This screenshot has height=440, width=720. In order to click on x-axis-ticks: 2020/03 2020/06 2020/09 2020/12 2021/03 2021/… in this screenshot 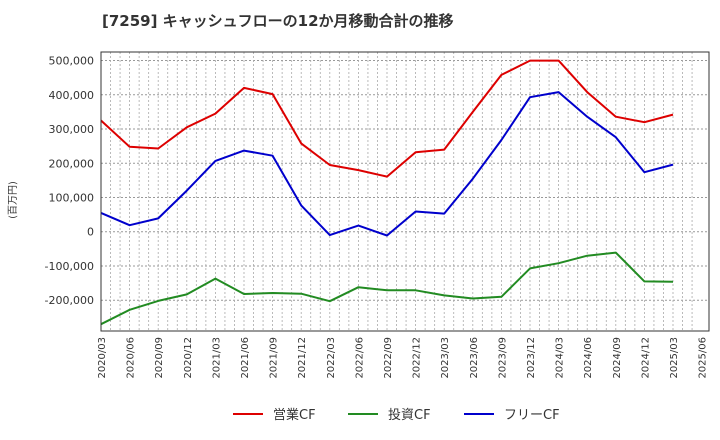, I will do `click(403, 358)`.